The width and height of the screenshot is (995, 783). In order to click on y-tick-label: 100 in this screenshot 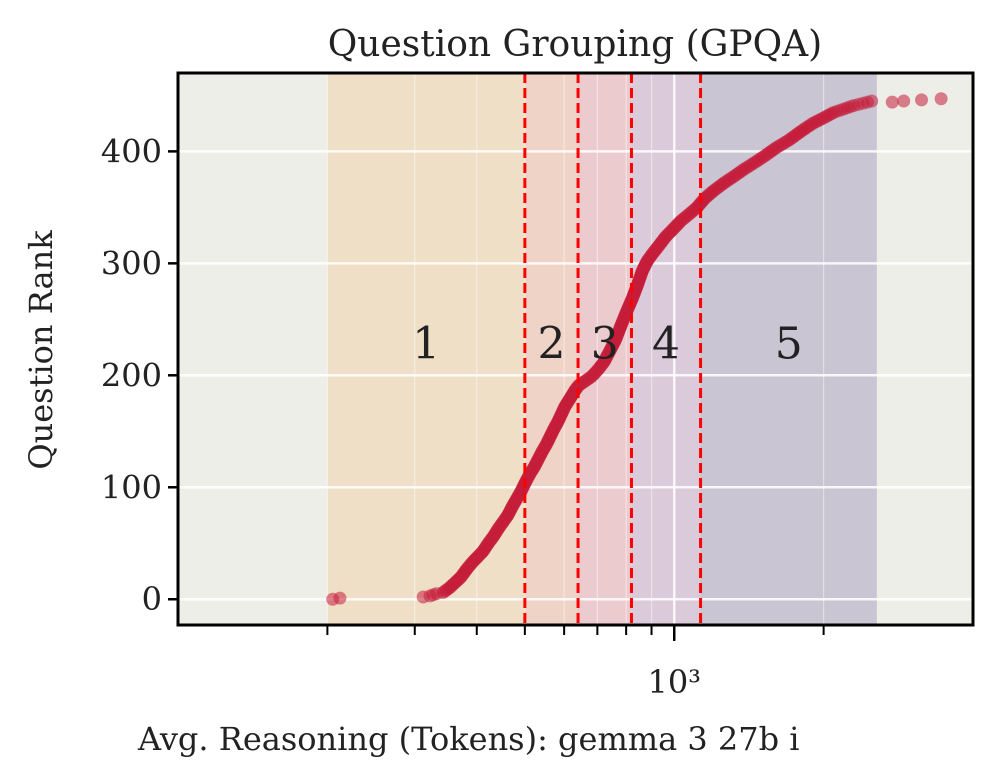, I will do `click(131, 487)`.